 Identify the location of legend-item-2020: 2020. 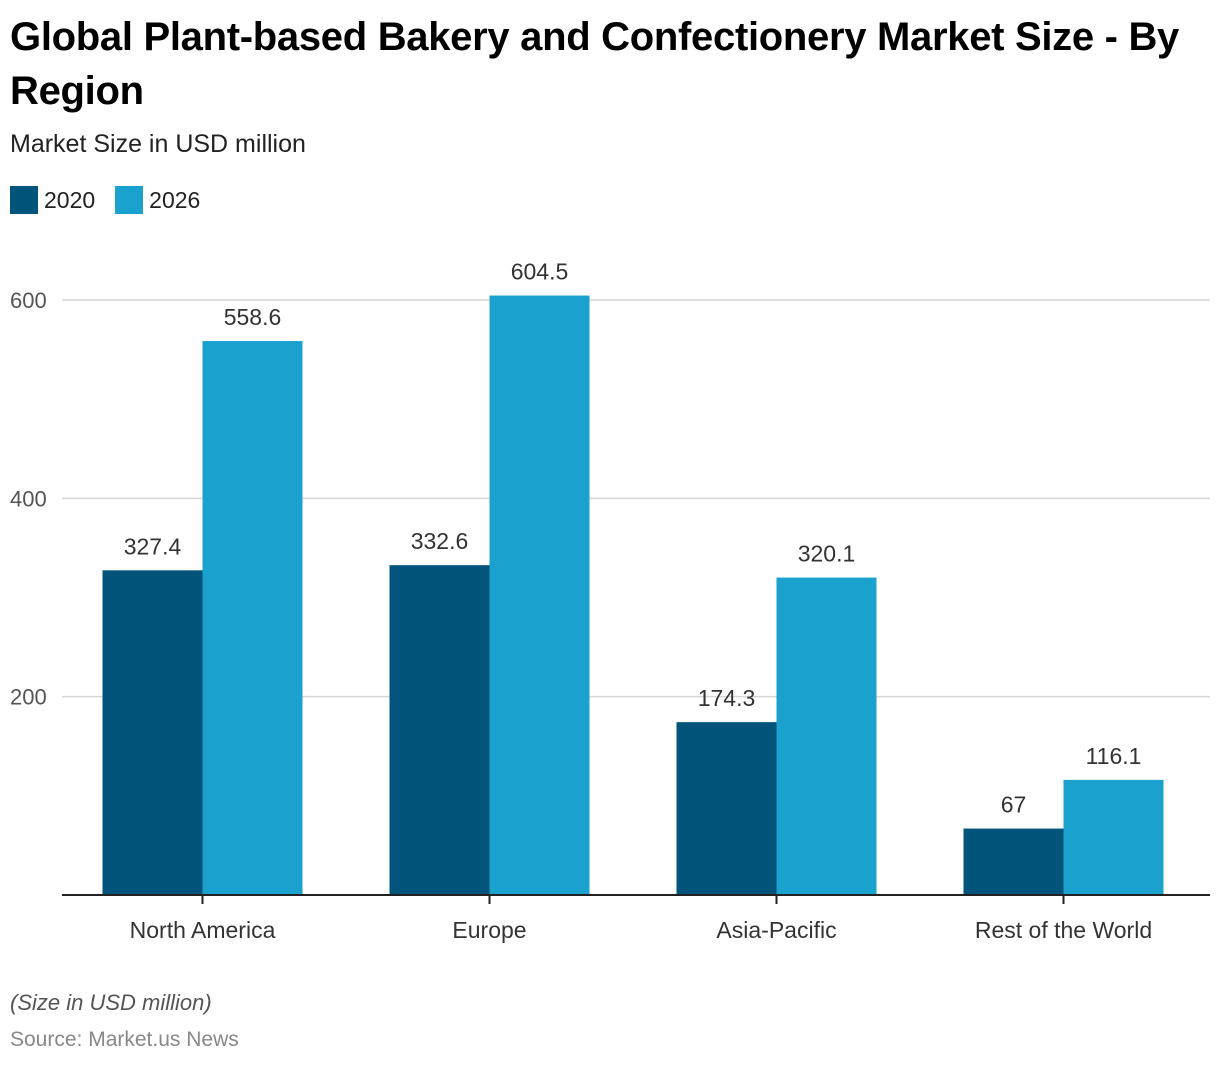
(52, 200).